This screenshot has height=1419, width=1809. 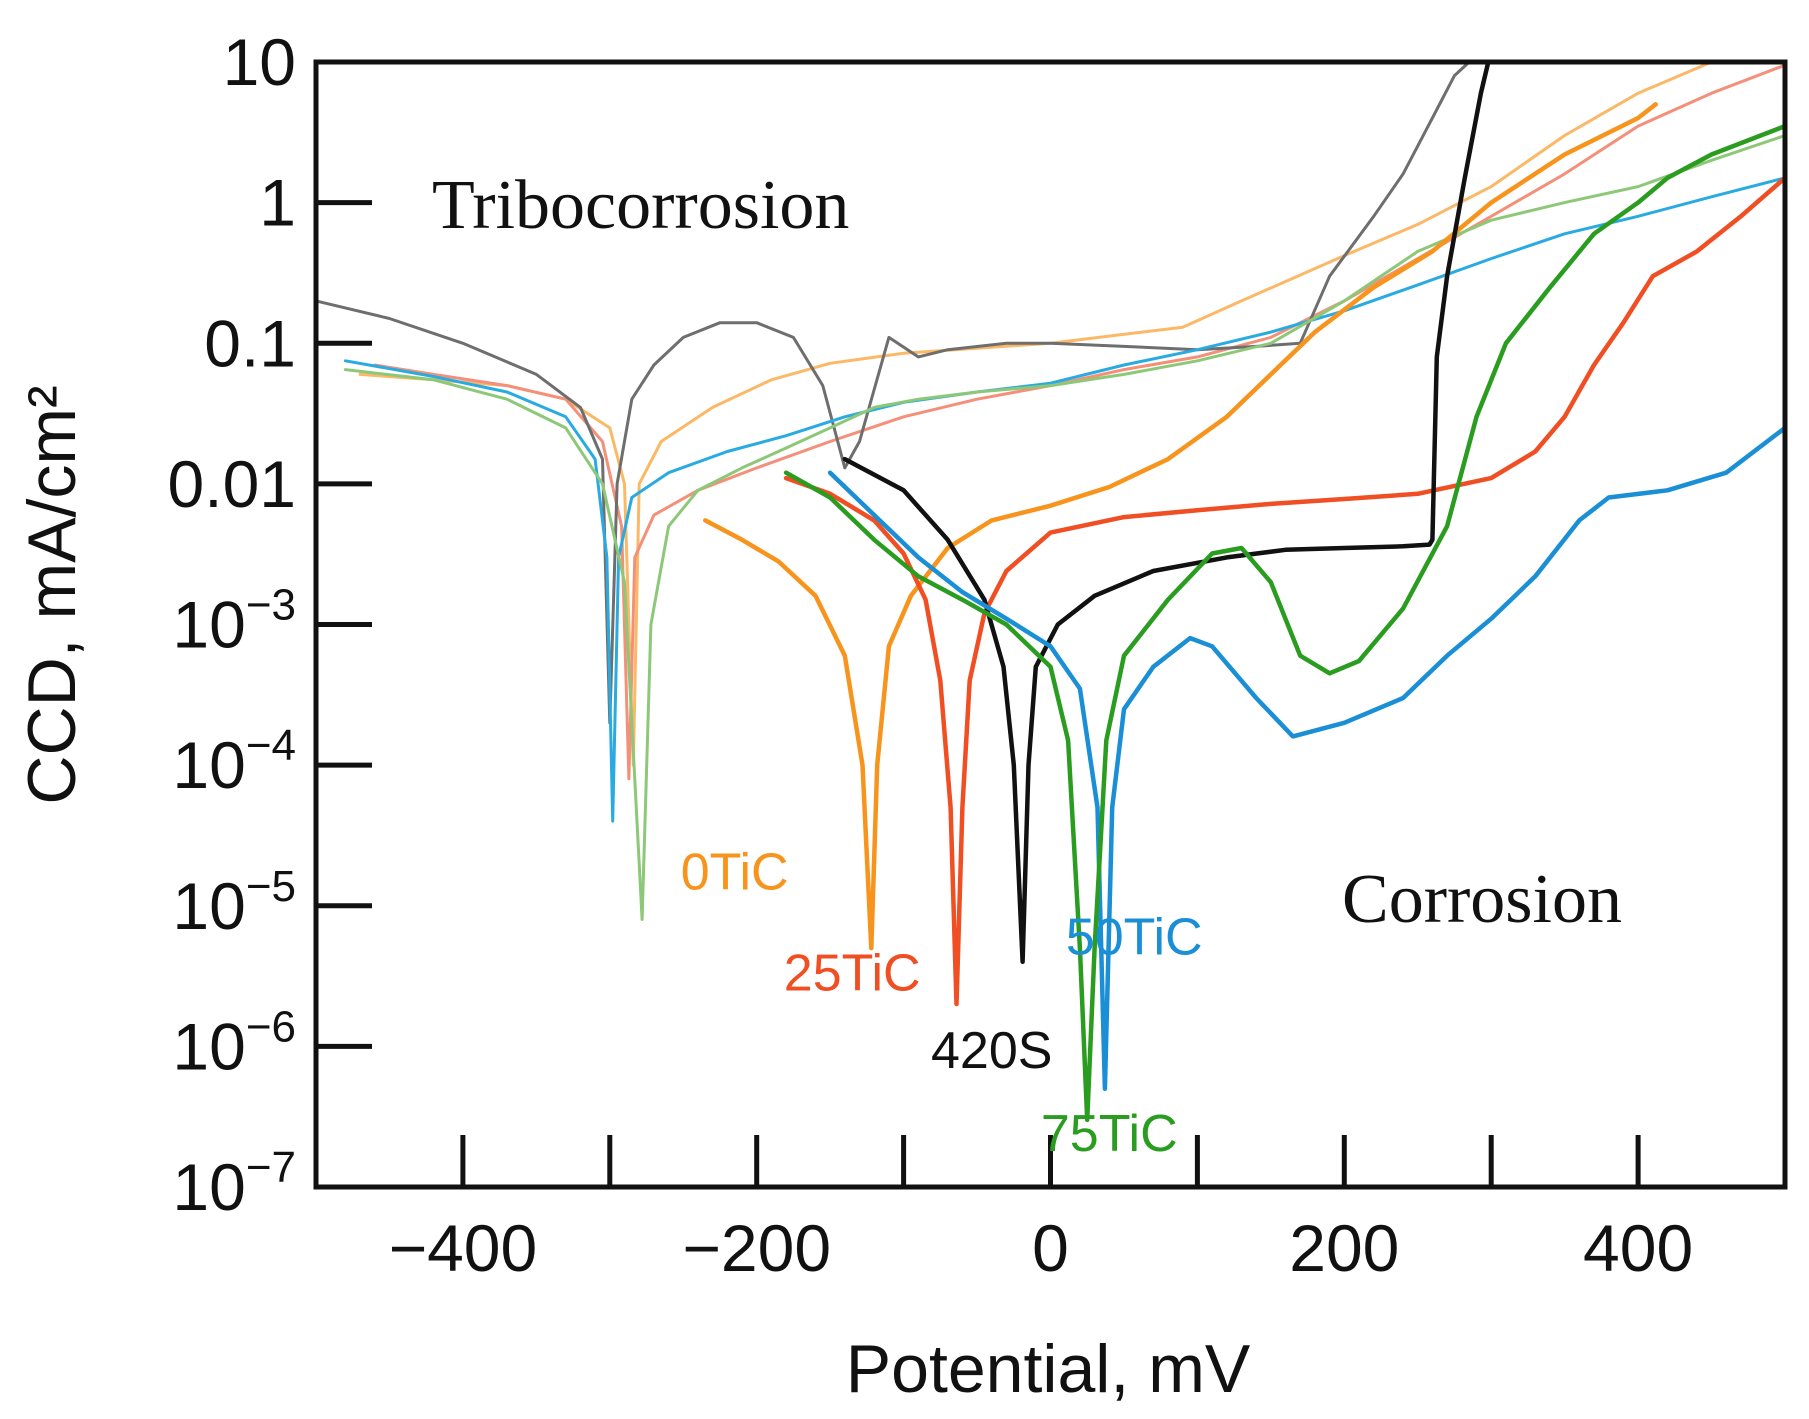 I want to click on x-tick-label: 400, so click(x=1638, y=1248).